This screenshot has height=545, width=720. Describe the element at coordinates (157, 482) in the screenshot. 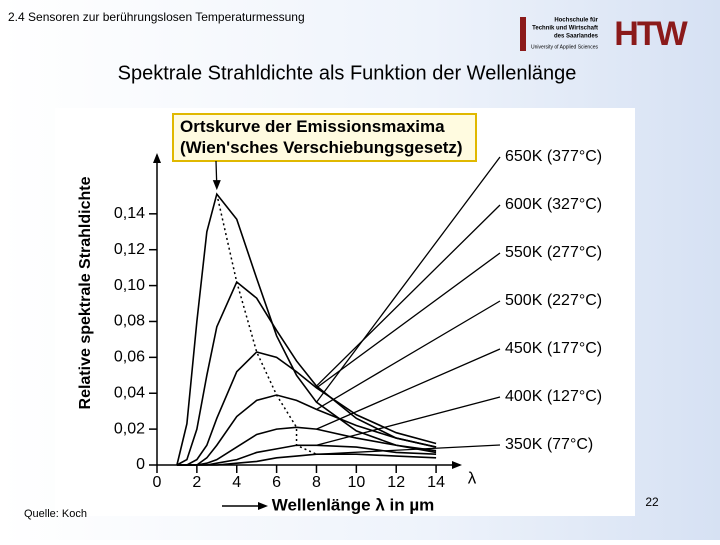

I see `x-tick-label: 0` at that location.